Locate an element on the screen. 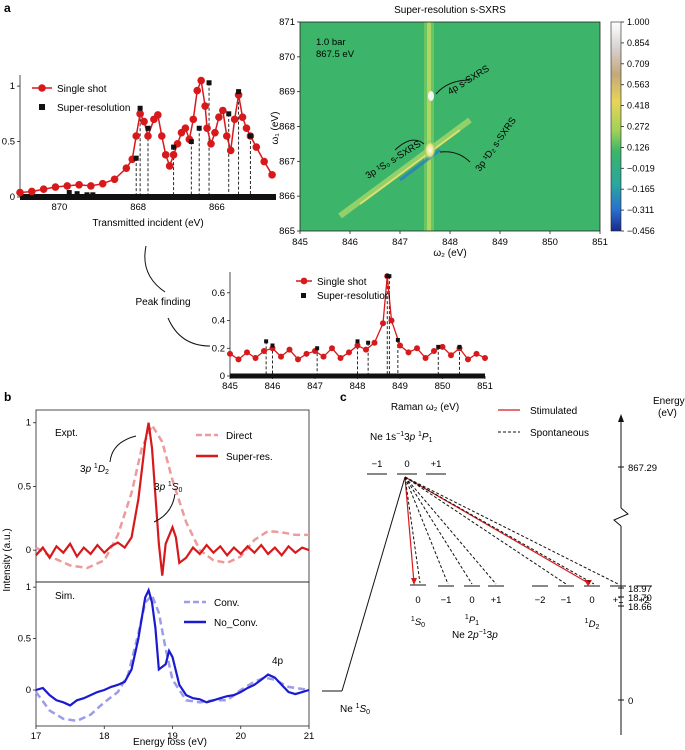 The width and height of the screenshot is (685, 750). colorbar-tick-label: −0.165 is located at coordinates (641, 189).